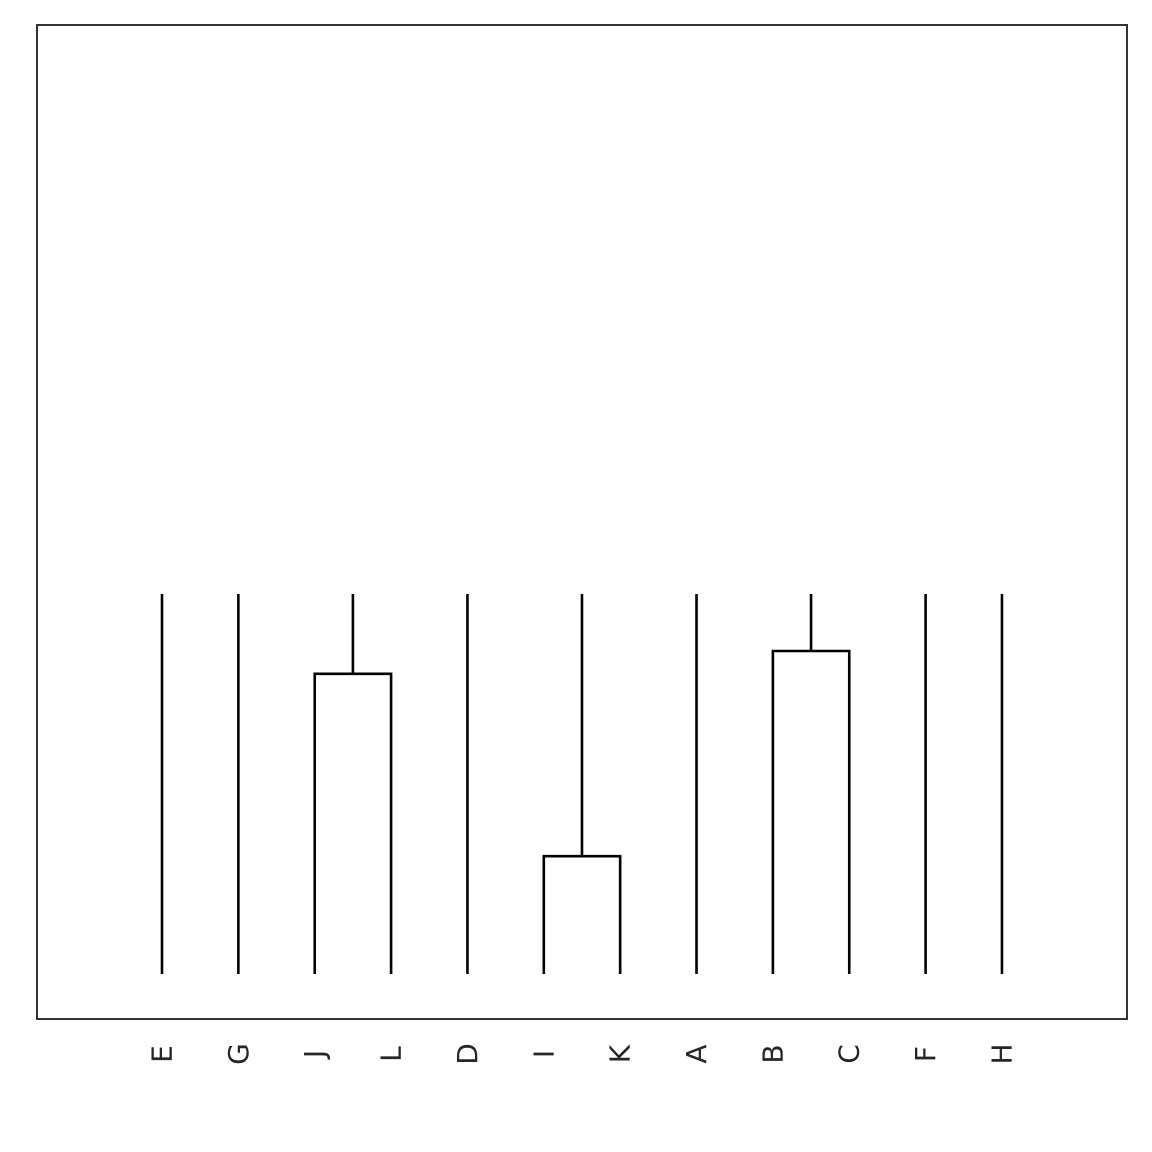  I want to click on leaf-label-b: B, so click(772, 1053).